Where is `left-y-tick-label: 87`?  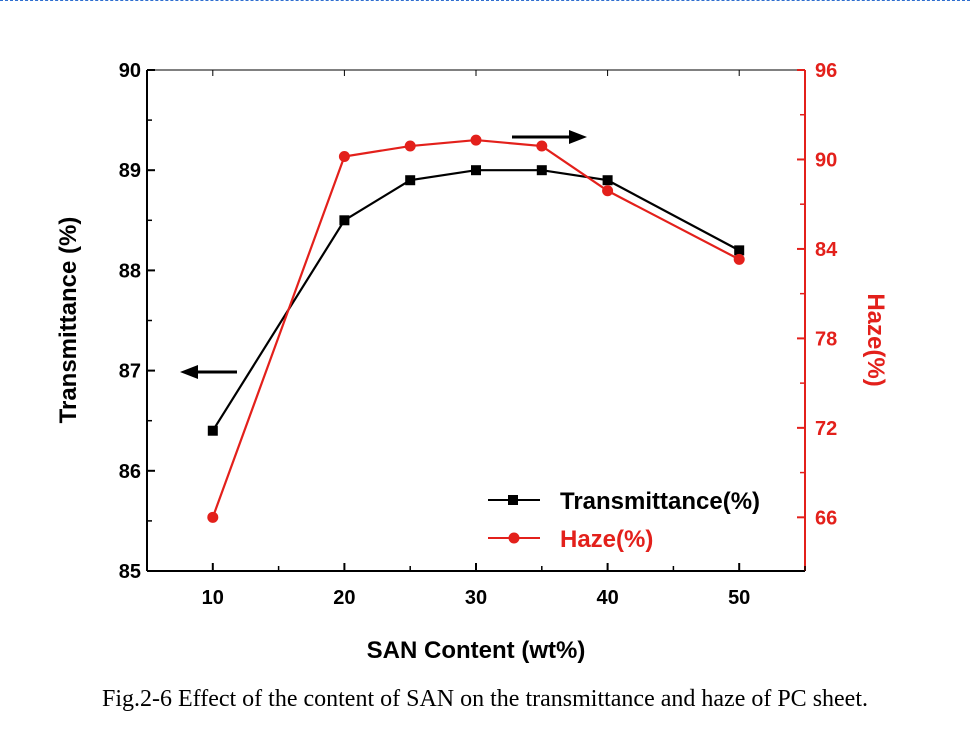
left-y-tick-label: 87 is located at coordinates (130, 372).